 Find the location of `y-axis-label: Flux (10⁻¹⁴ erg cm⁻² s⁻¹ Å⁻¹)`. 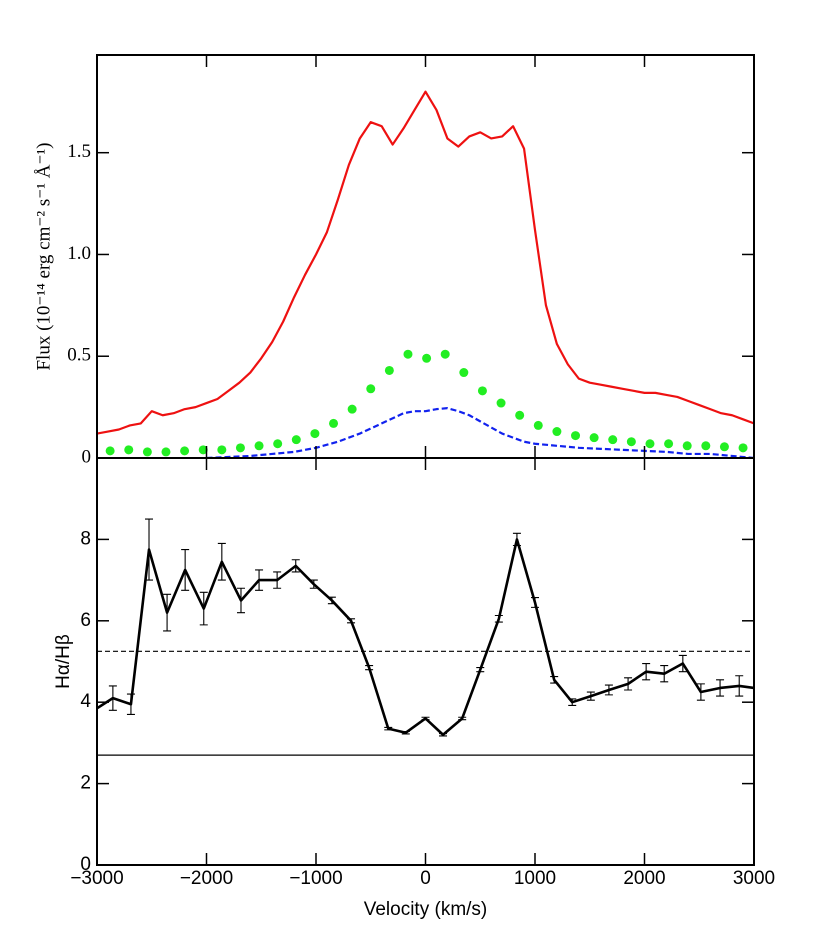

y-axis-label: Flux (10⁻¹⁴ erg cm⁻² s⁻¹ Å⁻¹) is located at coordinates (43, 256).